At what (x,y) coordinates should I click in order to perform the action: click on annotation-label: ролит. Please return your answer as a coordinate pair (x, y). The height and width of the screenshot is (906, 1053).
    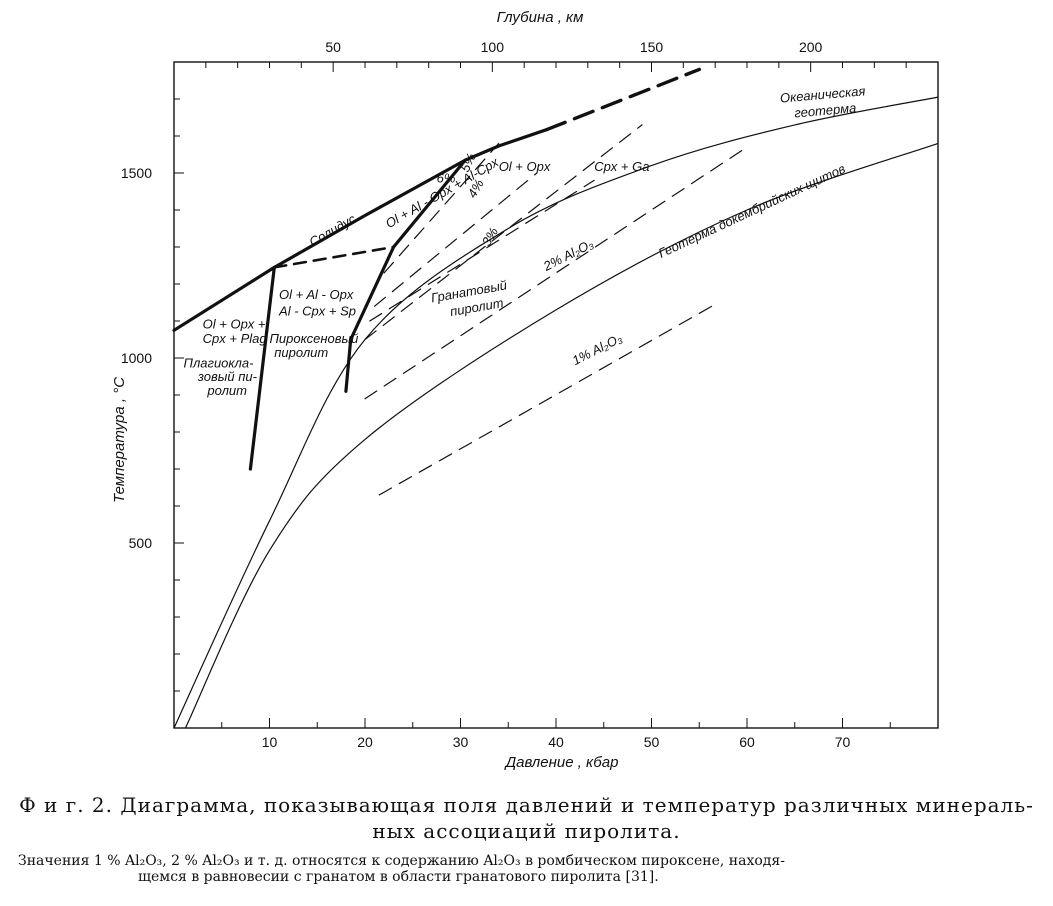
    Looking at the image, I should click on (226, 390).